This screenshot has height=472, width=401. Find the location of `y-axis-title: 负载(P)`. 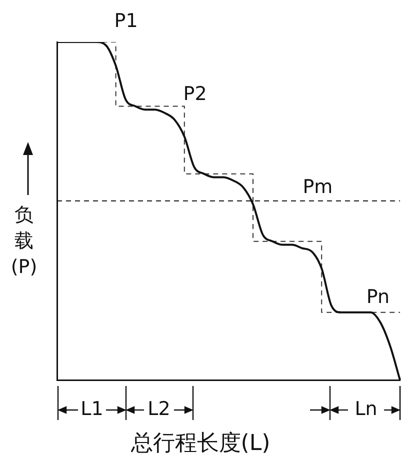

y-axis-title: 负载(P) is located at coordinates (24, 241).